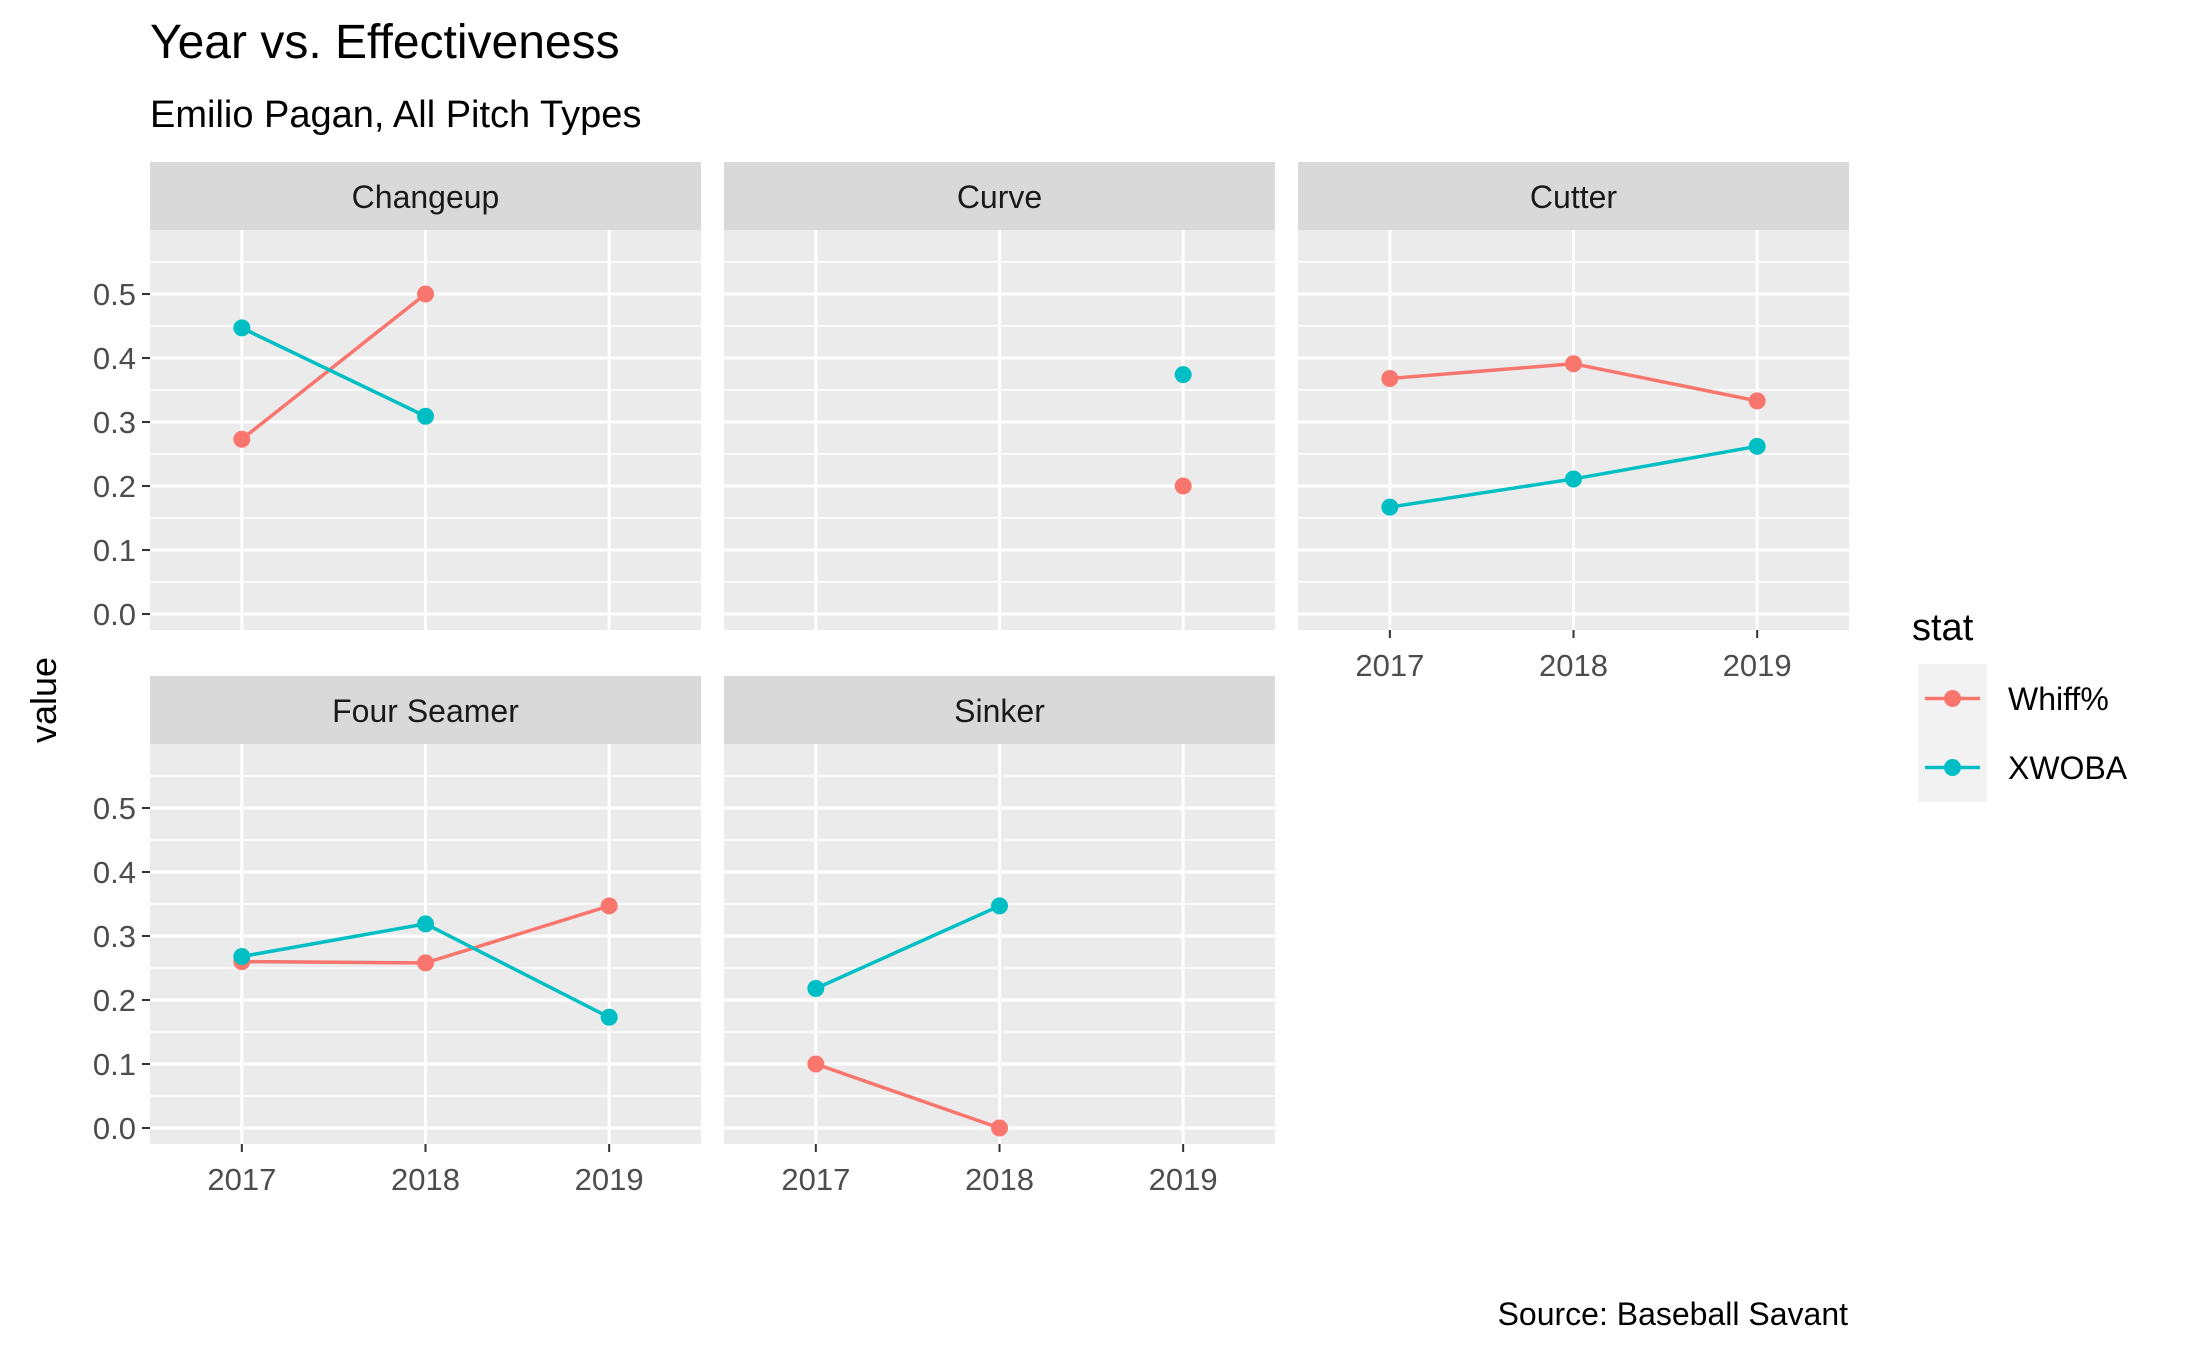  Describe the element at coordinates (1943, 628) in the screenshot. I see `legend-title: stat` at that location.